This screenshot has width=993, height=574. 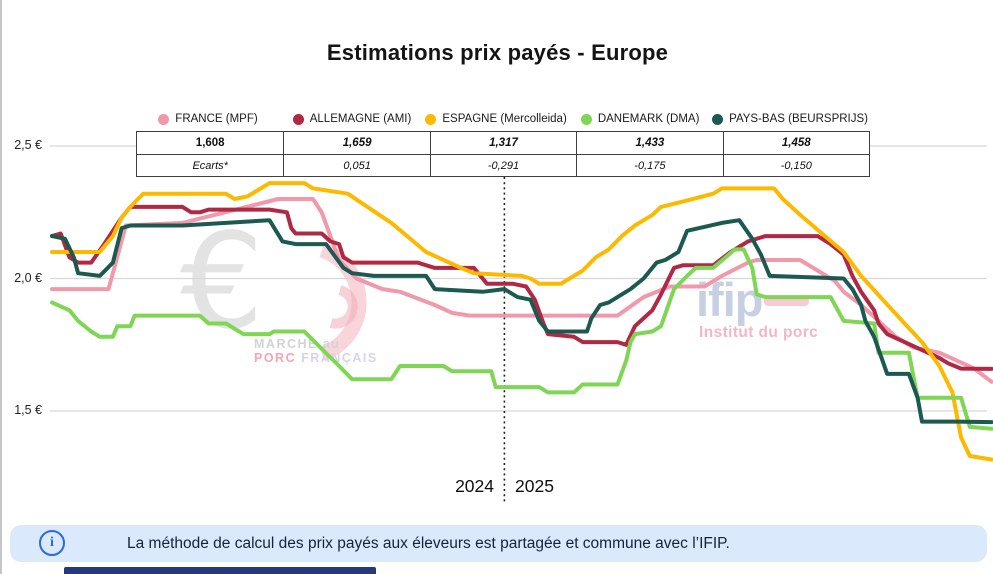 I want to click on page-title: Estimations prix payés - Europe, so click(x=497, y=52).